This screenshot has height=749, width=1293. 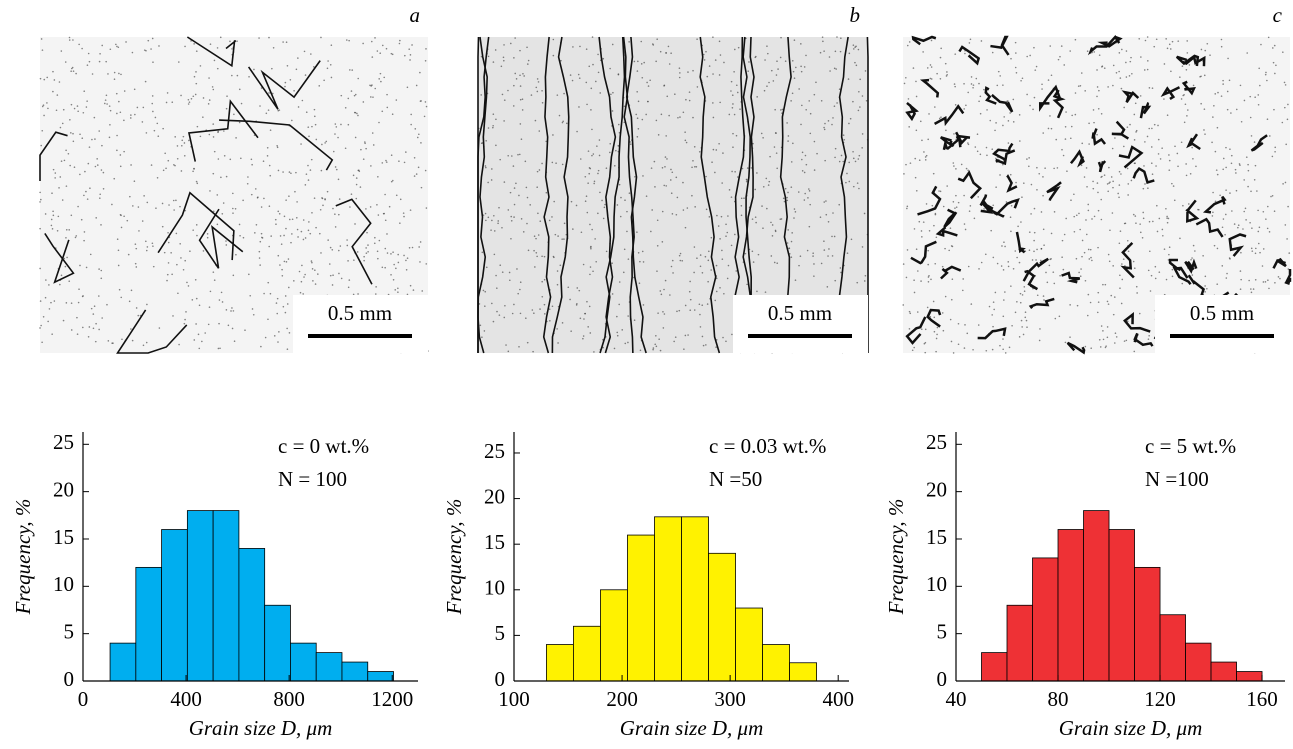 What do you see at coordinates (942, 631) in the screenshot?
I see `y-tick-label: 5` at bounding box center [942, 631].